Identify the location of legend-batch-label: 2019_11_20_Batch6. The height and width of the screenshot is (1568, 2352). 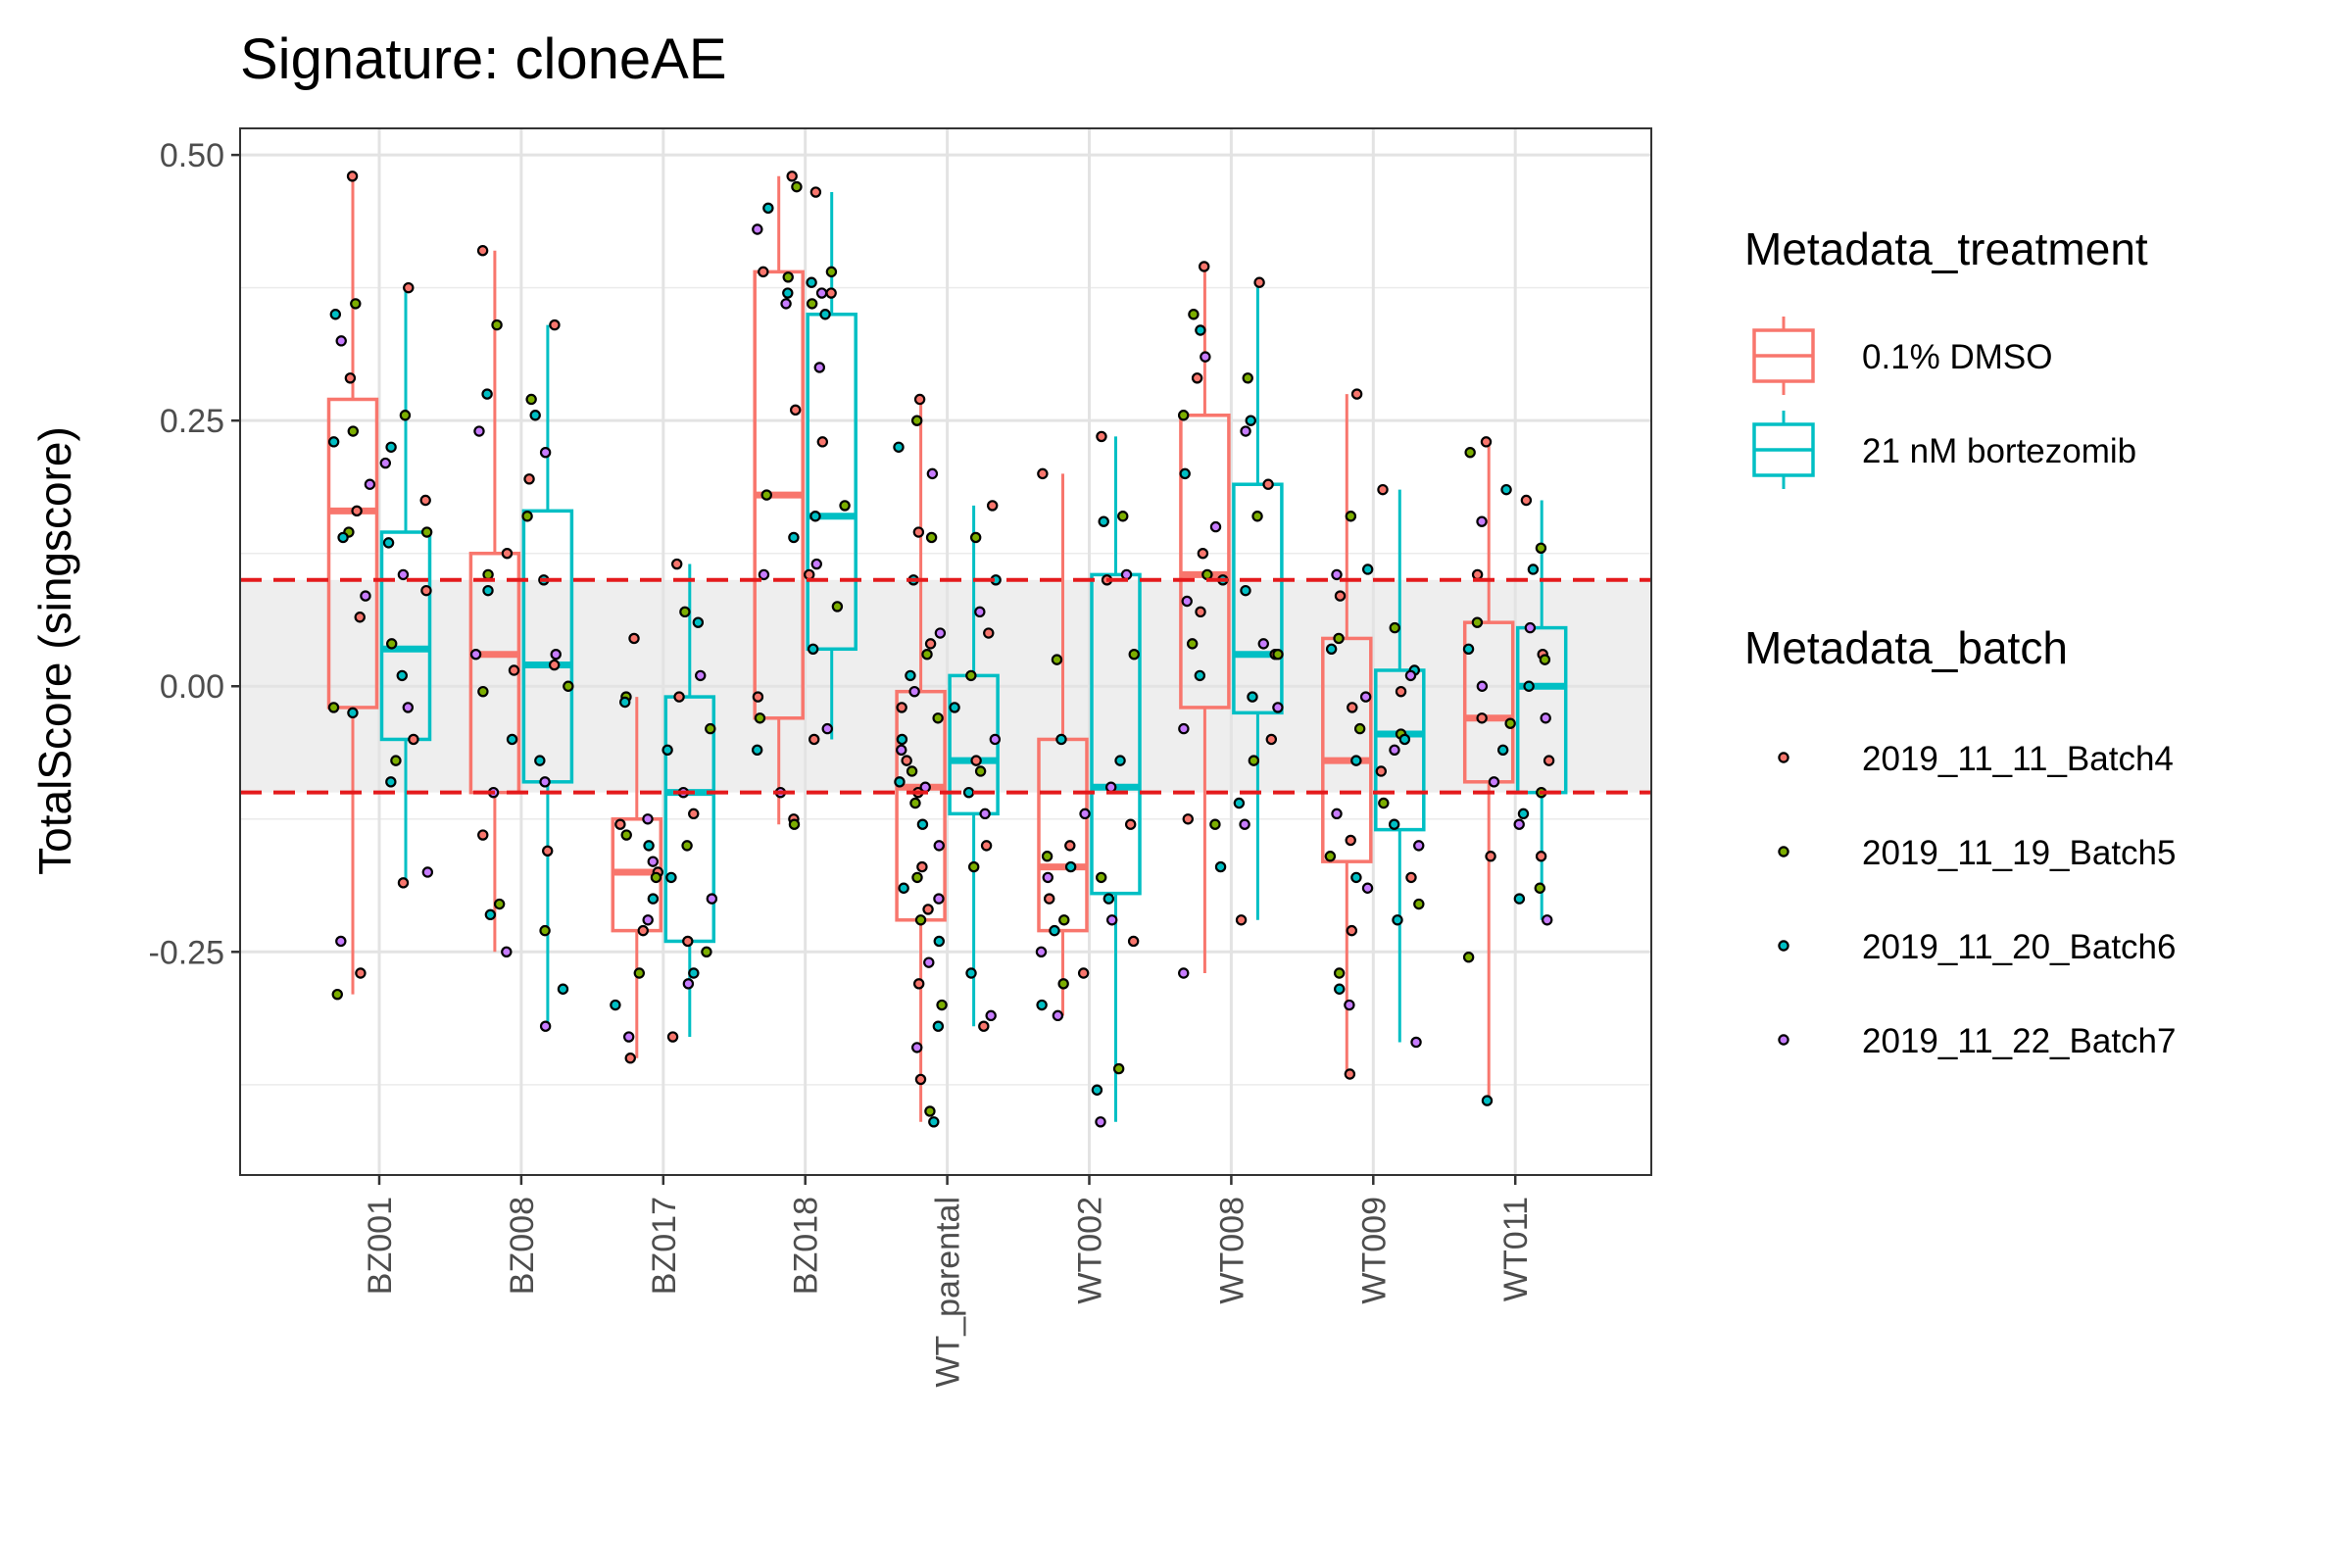
(2019, 947).